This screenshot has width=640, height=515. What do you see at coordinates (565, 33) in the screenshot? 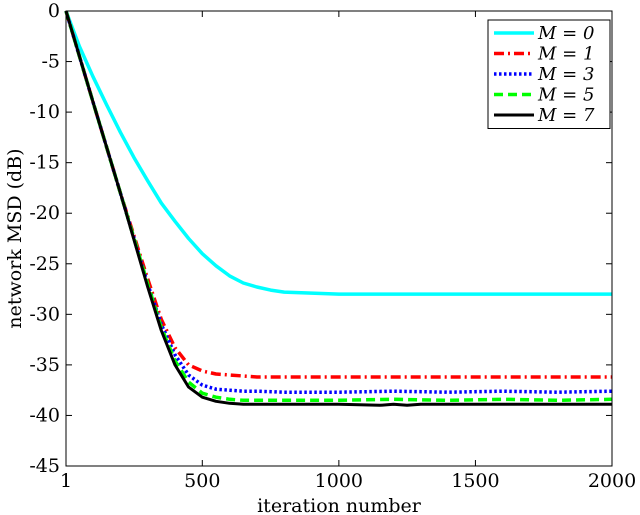
I see `legend-label: M = 0` at bounding box center [565, 33].